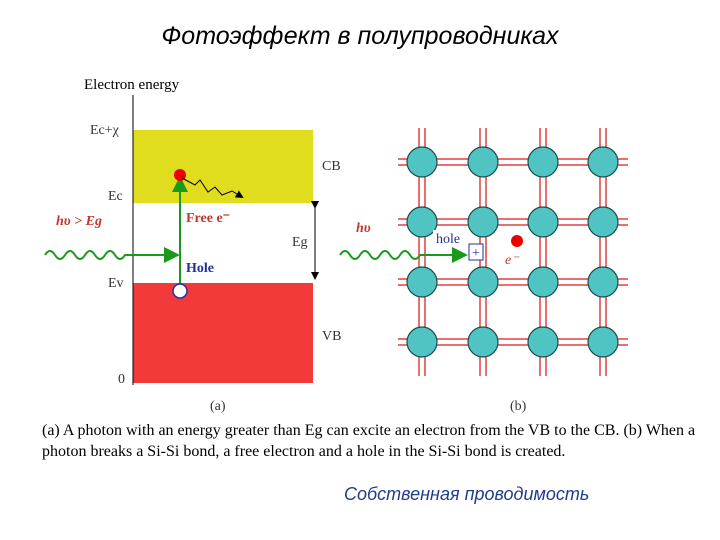 The image size is (720, 540). I want to click on level-label: Ev, so click(116, 283).